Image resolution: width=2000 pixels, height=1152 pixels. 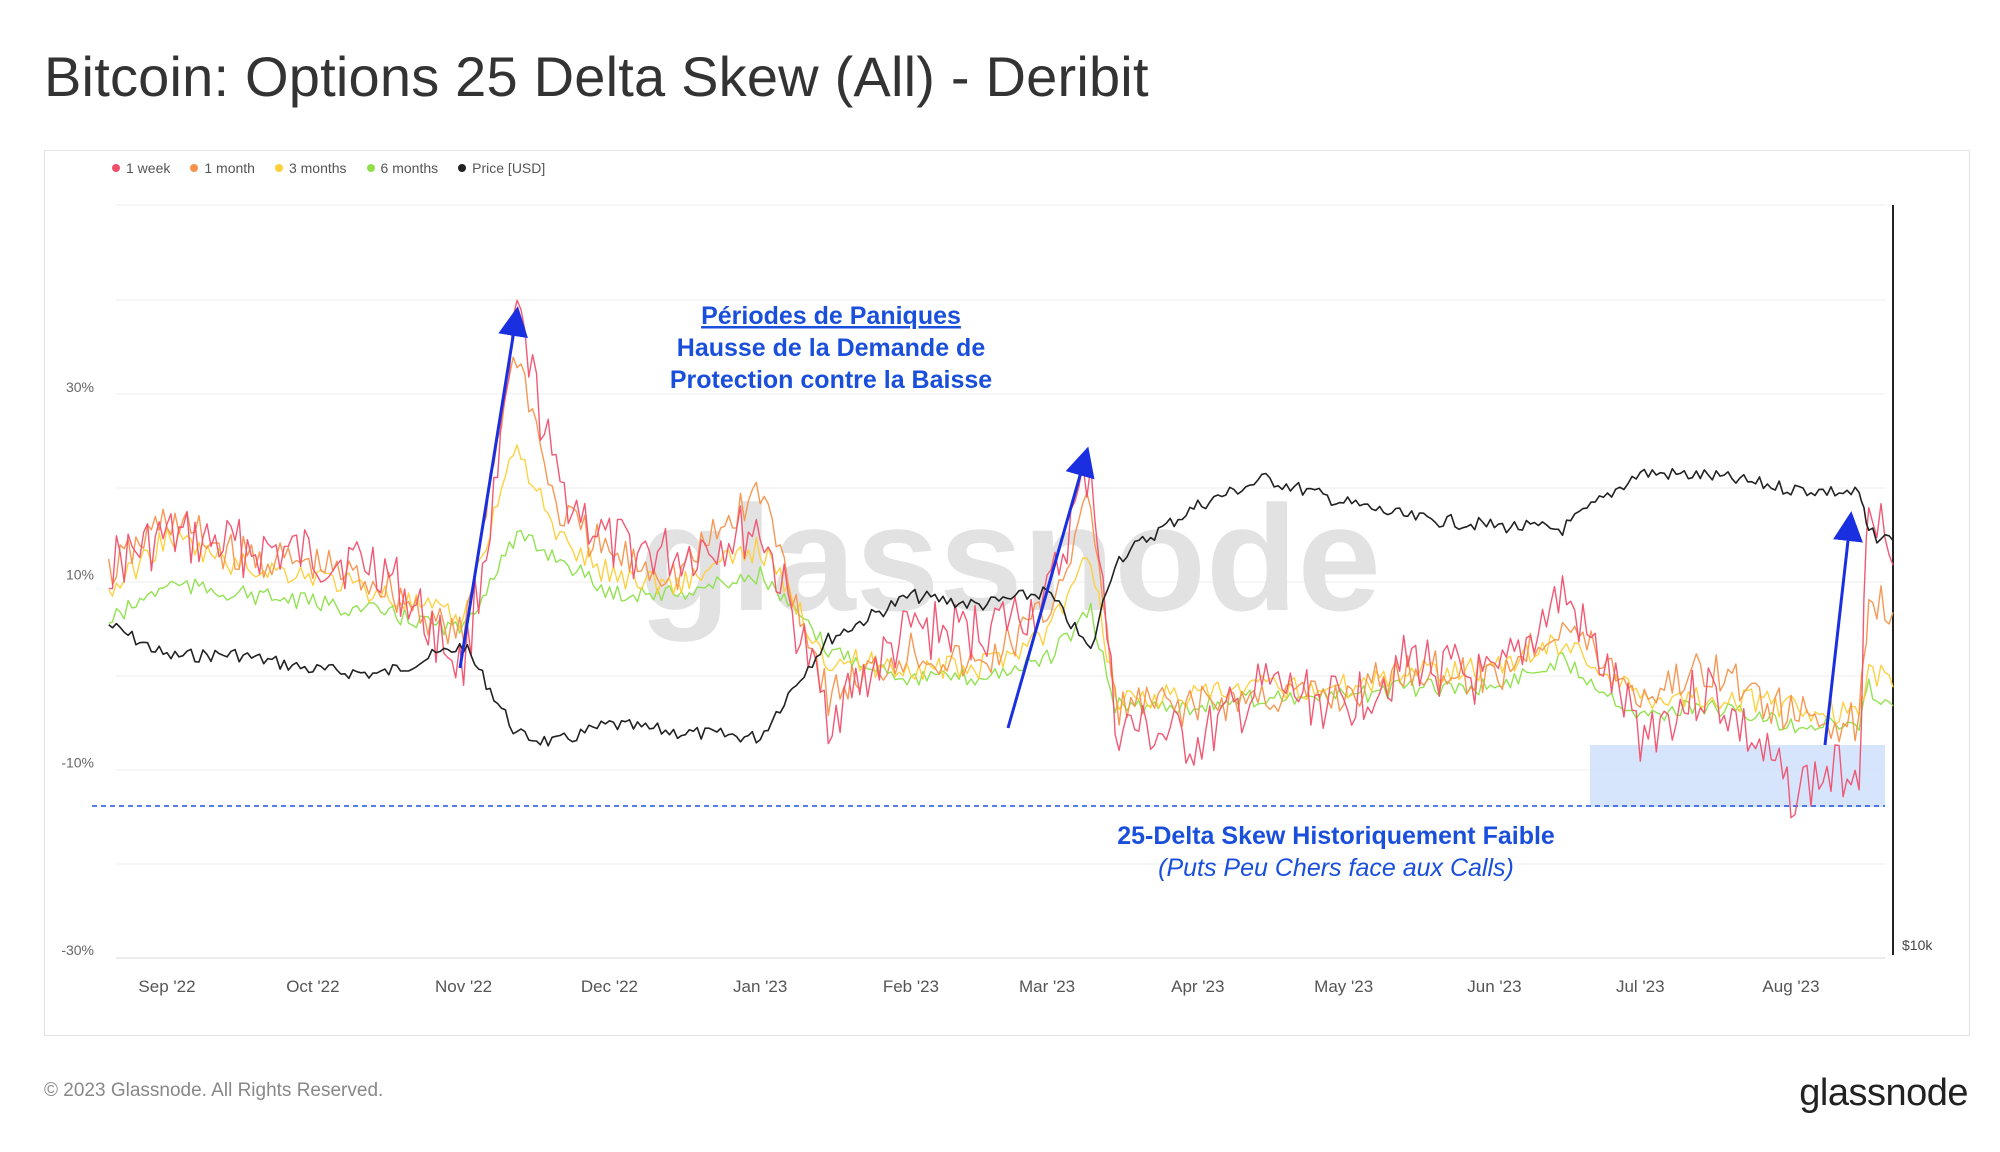 What do you see at coordinates (1336, 836) in the screenshot?
I see `annotation-low-skew-title: 25-Delta Skew Historiquement Faible` at bounding box center [1336, 836].